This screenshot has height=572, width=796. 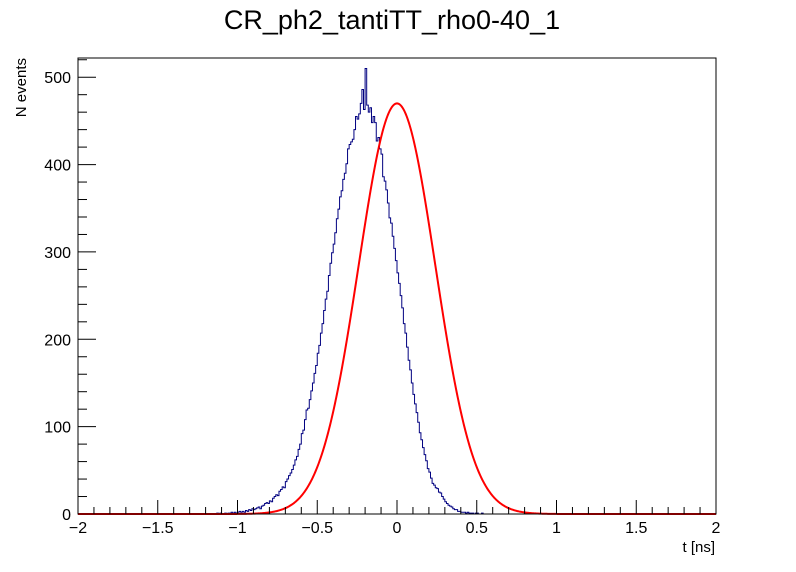 What do you see at coordinates (66, 515) in the screenshot?
I see `y-tick-label: 0` at bounding box center [66, 515].